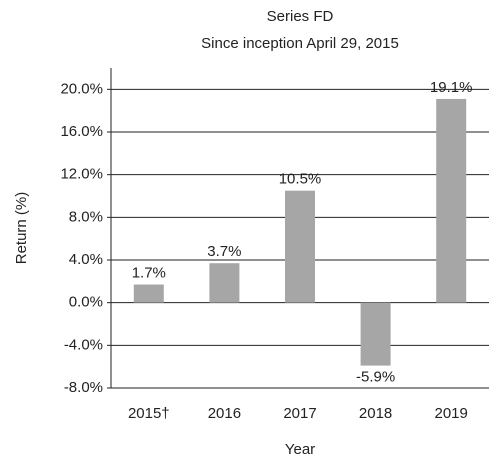 The image size is (491, 461). I want to click on x-axis-label: Year, so click(300, 449).